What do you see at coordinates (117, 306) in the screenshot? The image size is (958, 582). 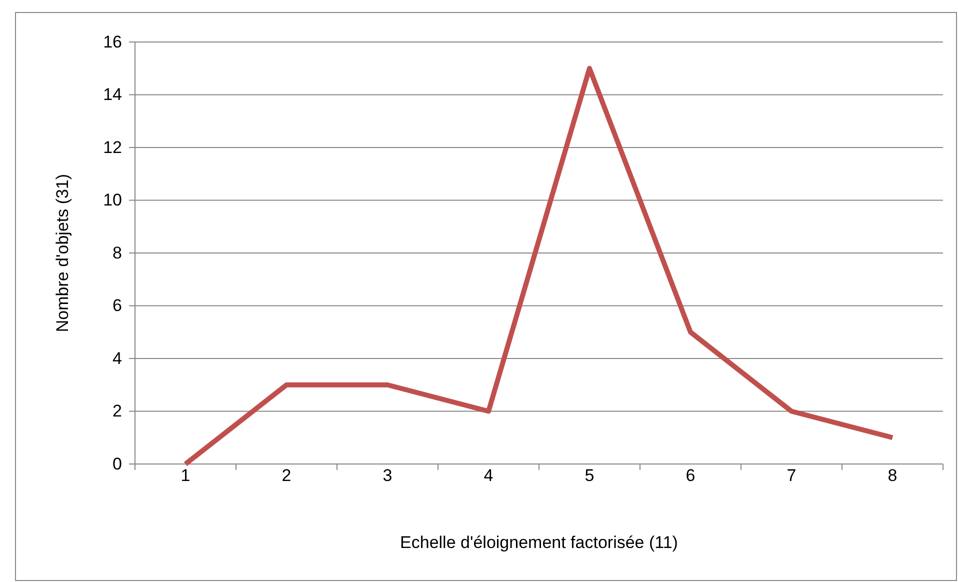 I see `y-tick-label: 6` at bounding box center [117, 306].